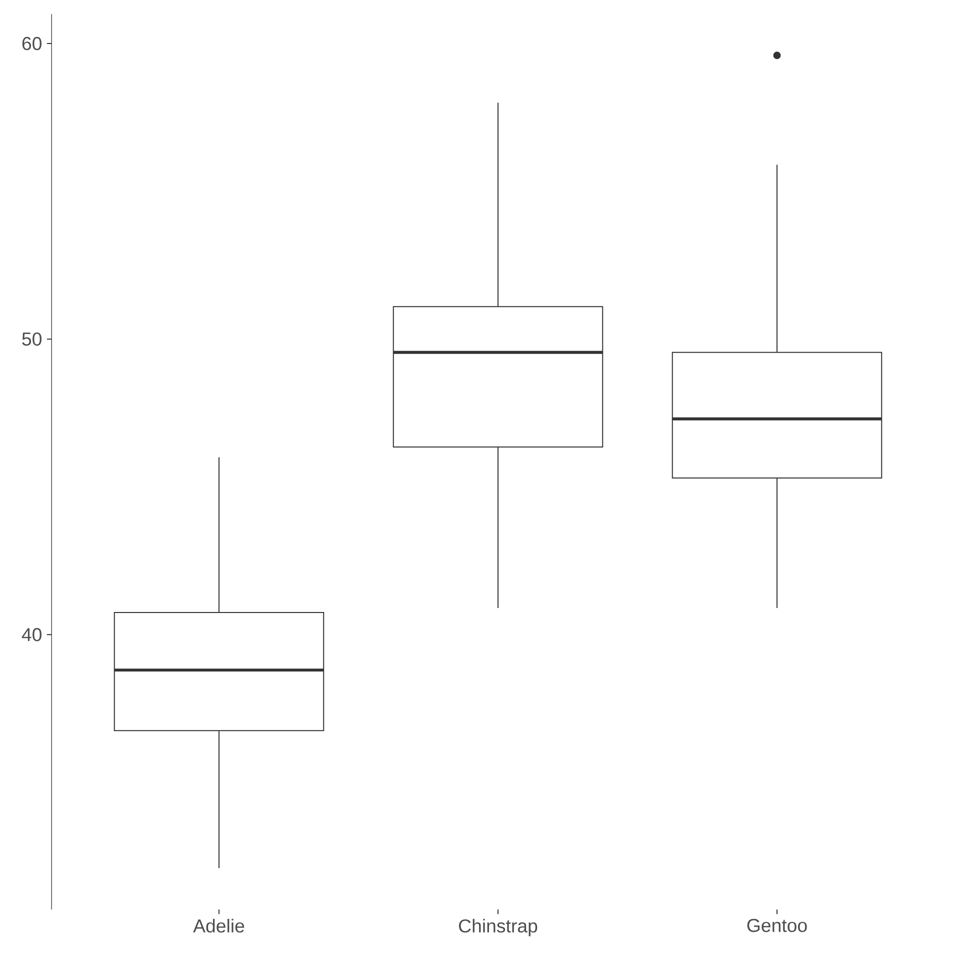  What do you see at coordinates (32, 635) in the screenshot?
I see `y-tick-label: 40` at bounding box center [32, 635].